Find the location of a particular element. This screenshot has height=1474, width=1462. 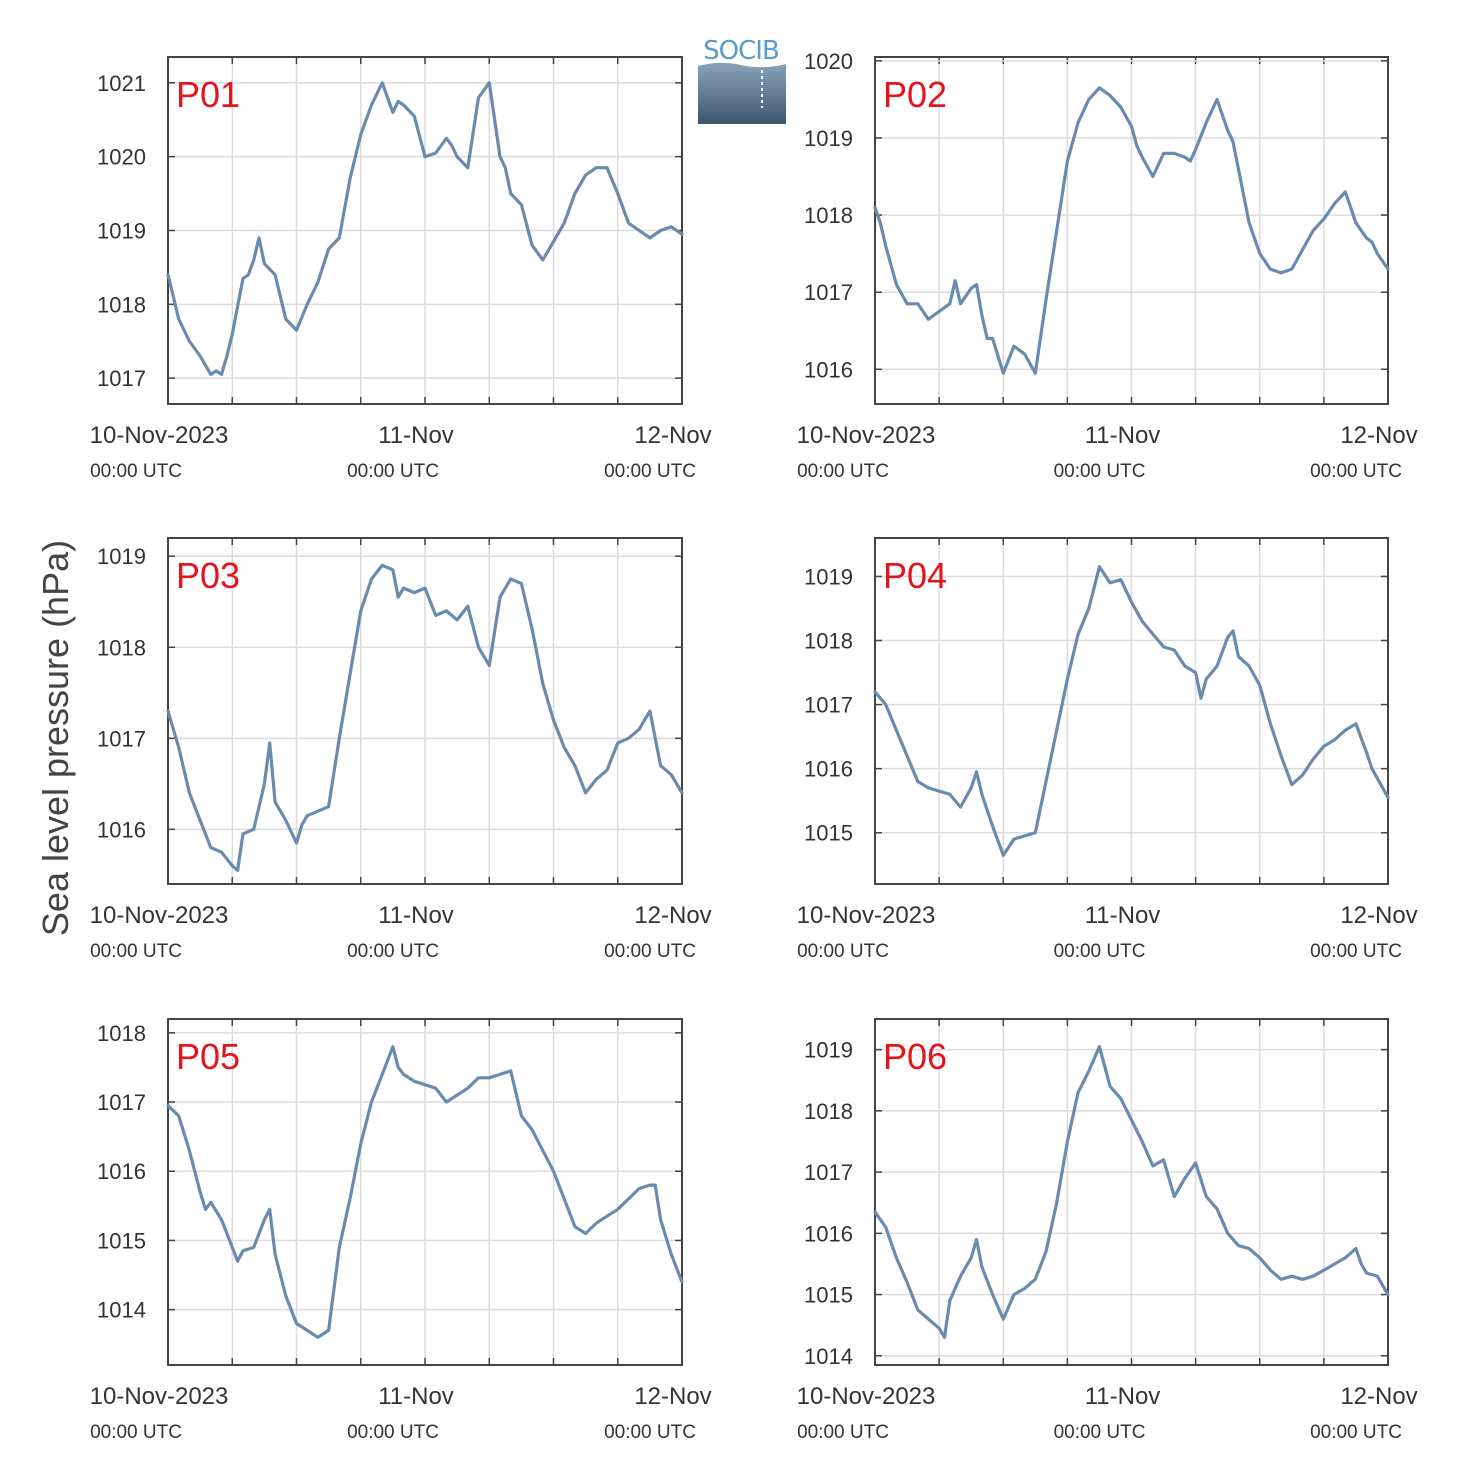

logo-wave-icon is located at coordinates (742, 93).